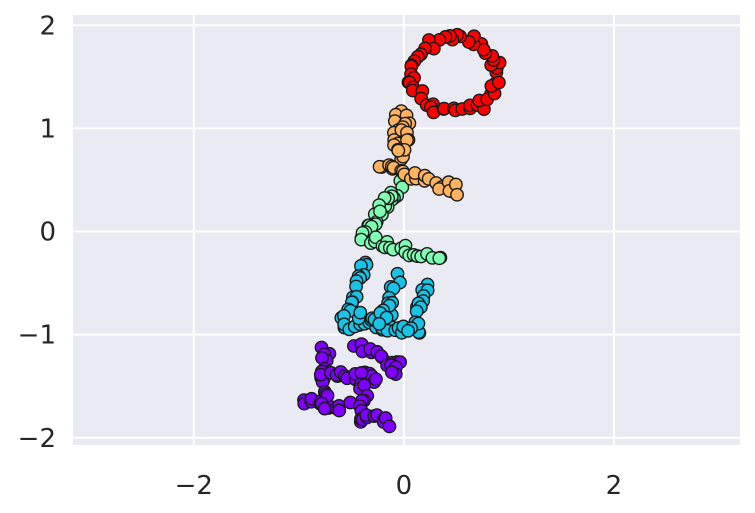  I want to click on y-tick-labels: −2 −1 0 1 2, so click(37, 232).